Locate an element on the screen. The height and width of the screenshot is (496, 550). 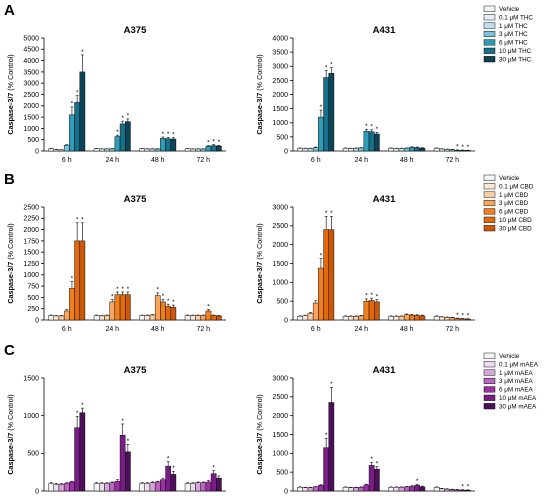
x-tick-label: 24 h is located at coordinates (112, 160).